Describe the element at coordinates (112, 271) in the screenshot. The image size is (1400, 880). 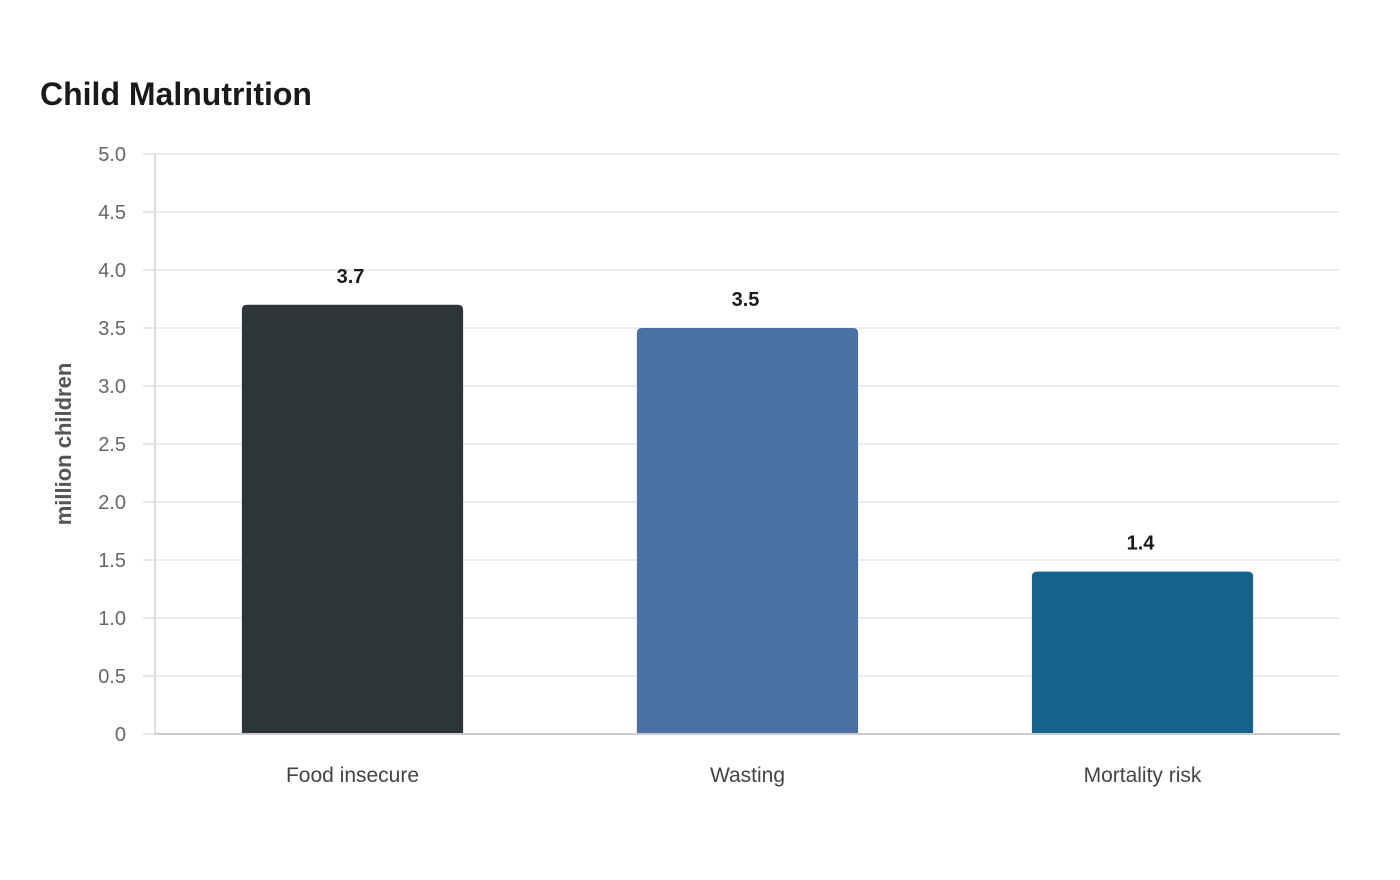
I see `y-tick-label: 4.0` at that location.